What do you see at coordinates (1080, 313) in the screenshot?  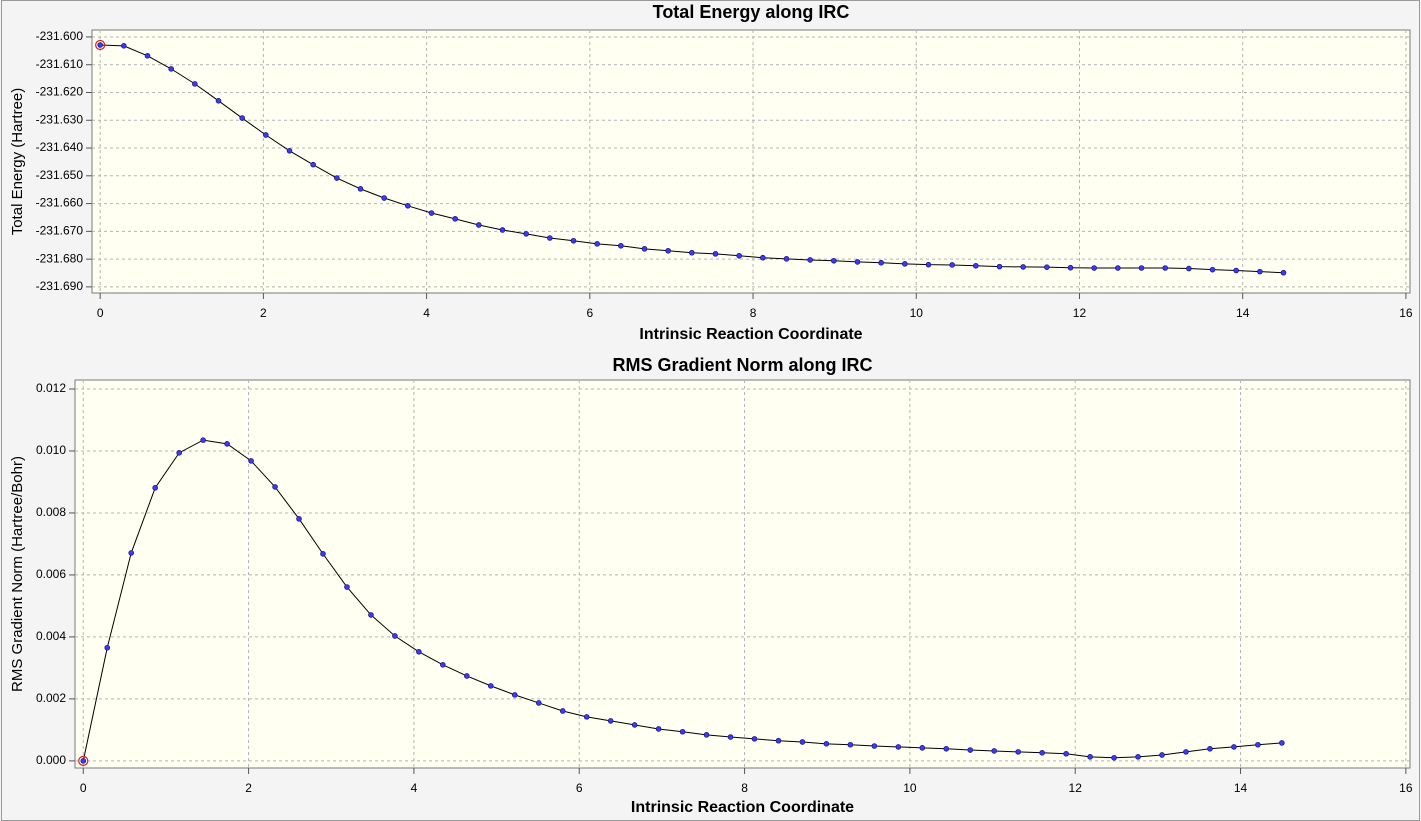 I see `x-tick-label: 12` at bounding box center [1080, 313].